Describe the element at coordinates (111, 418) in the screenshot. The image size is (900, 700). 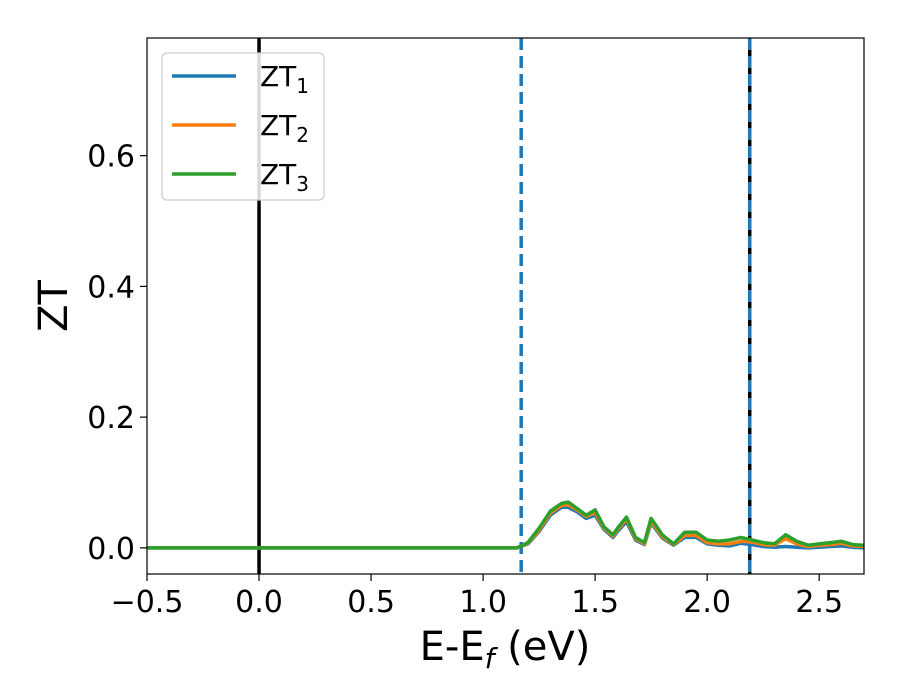
I see `y-tick-label: 0.2` at that location.